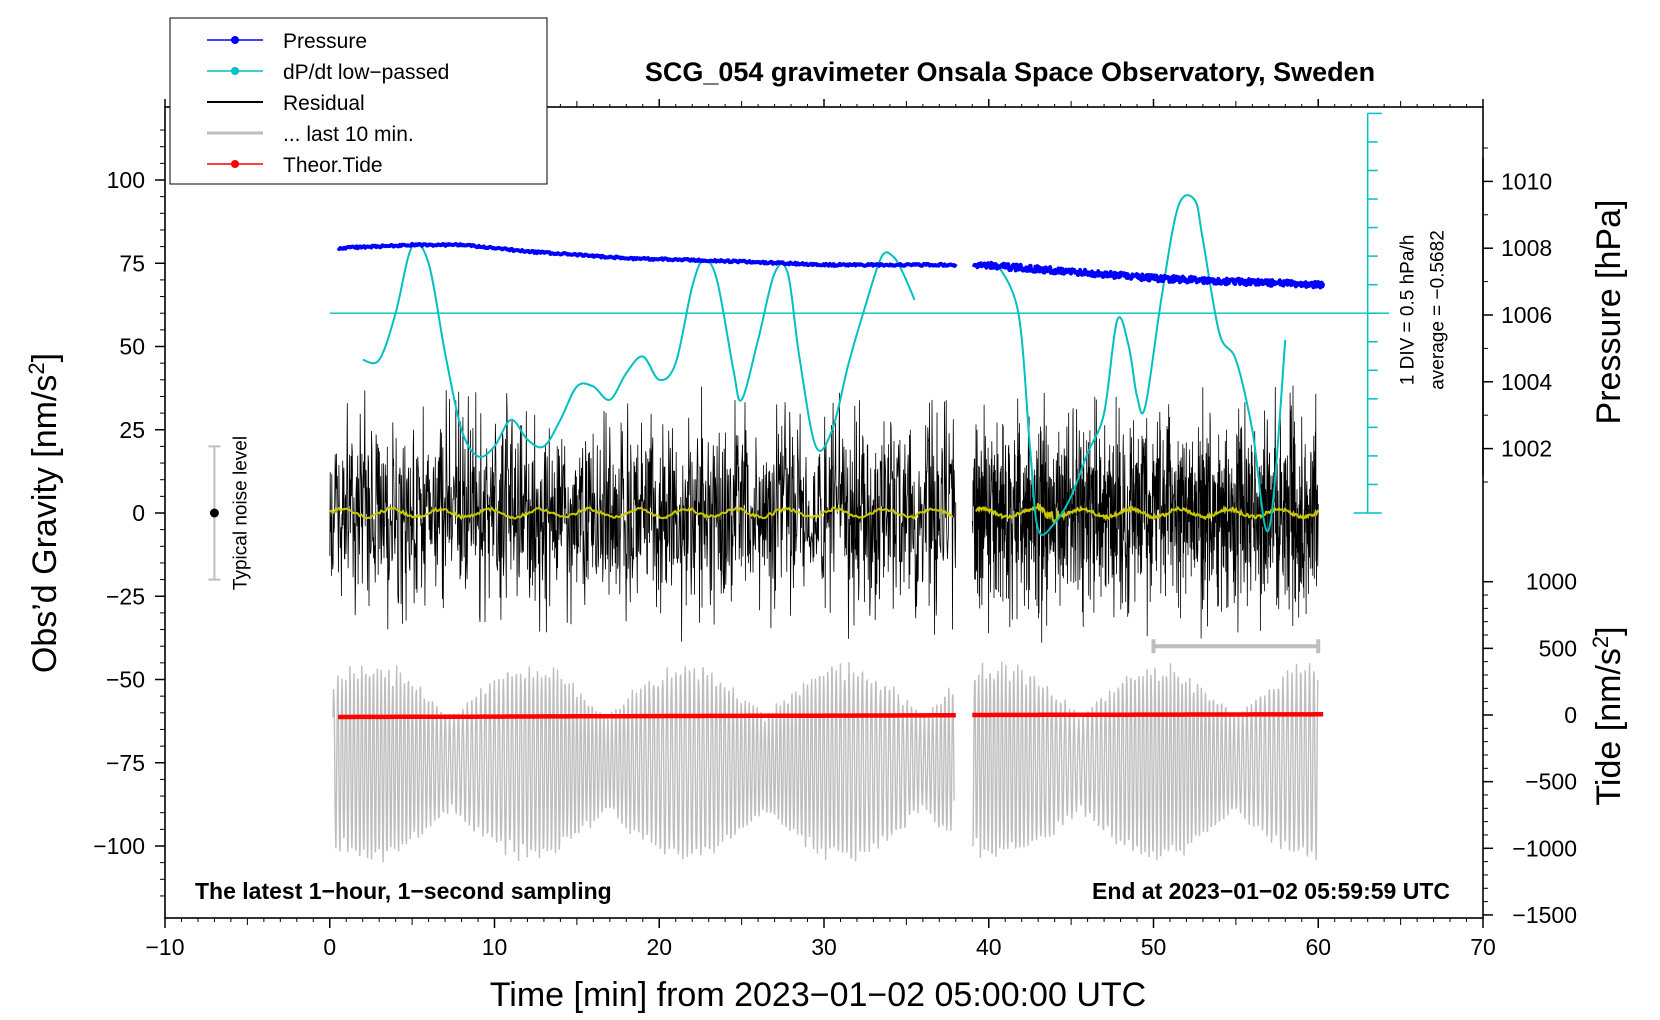 This screenshot has width=1660, height=1020. Describe the element at coordinates (1551, 782) in the screenshot. I see `tide-tick-label: −500` at that location.